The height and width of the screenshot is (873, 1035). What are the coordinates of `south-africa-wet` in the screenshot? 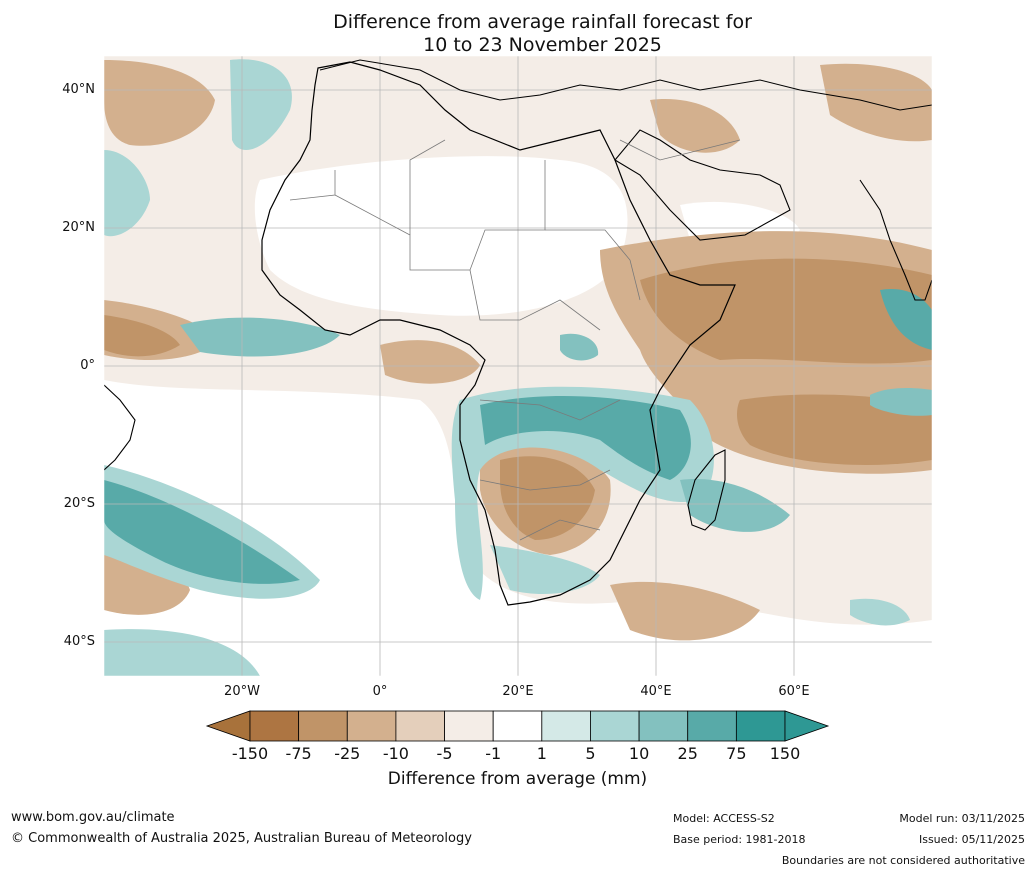 It's located at (545, 570).